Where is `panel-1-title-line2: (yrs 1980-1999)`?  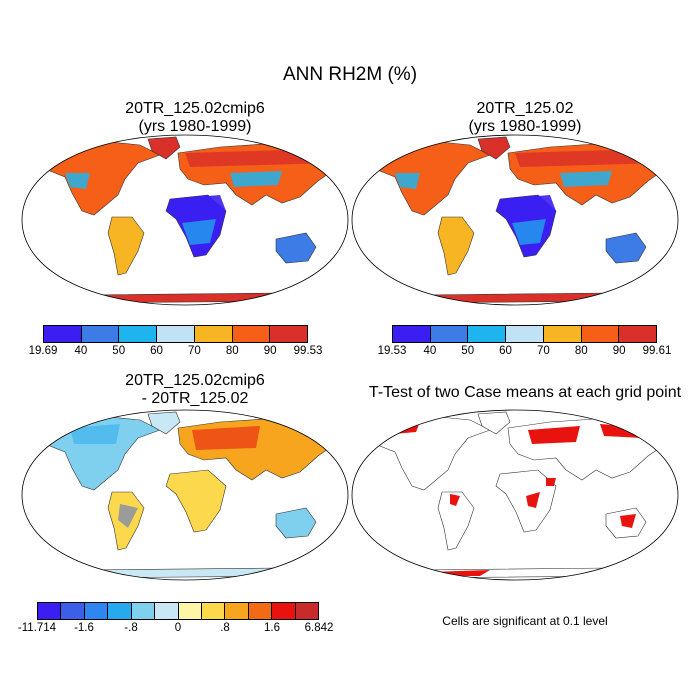
panel-1-title-line2: (yrs 1980-1999) is located at coordinates (195, 126).